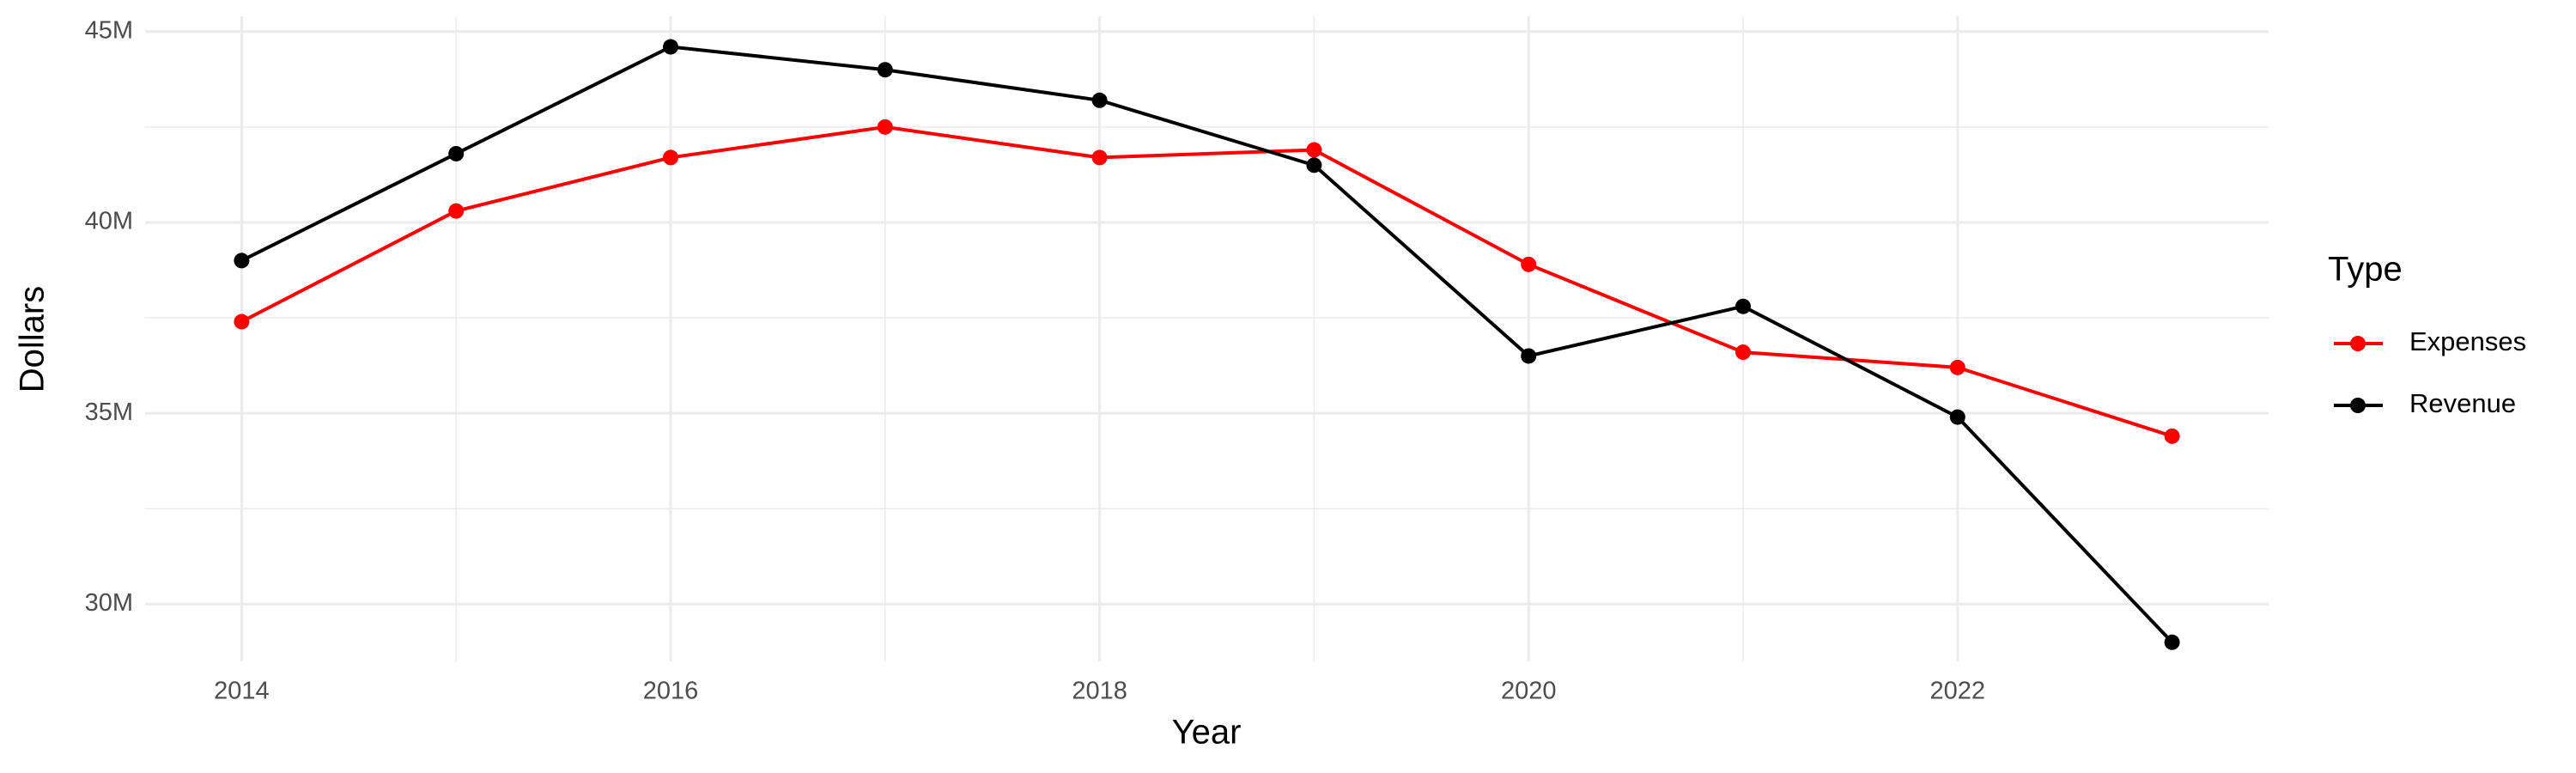 The width and height of the screenshot is (2576, 773). What do you see at coordinates (109, 30) in the screenshot?
I see `y-tick-label: 45M` at bounding box center [109, 30].